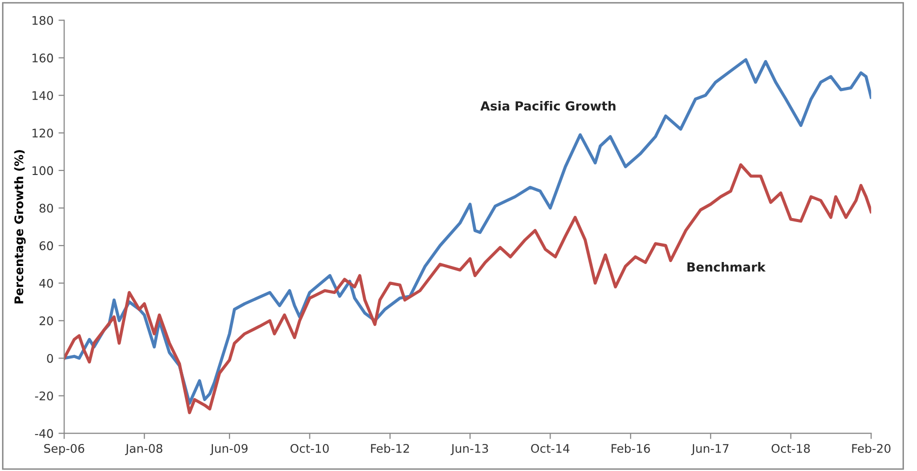  Describe the element at coordinates (42, 133) in the screenshot. I see `y-tick-label: 120` at that location.